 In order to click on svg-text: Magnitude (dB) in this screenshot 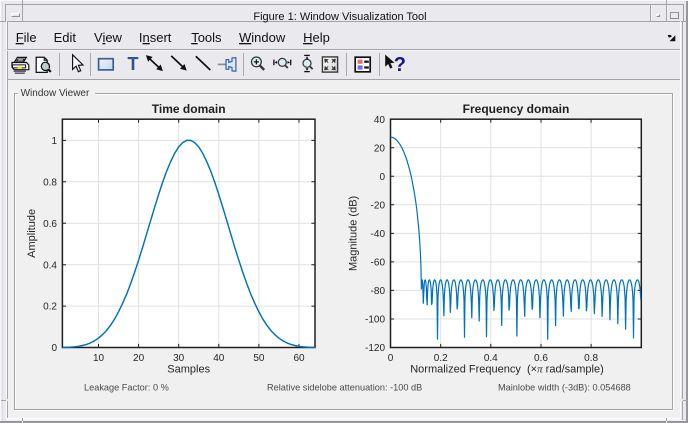, I will do `click(354, 233)`.